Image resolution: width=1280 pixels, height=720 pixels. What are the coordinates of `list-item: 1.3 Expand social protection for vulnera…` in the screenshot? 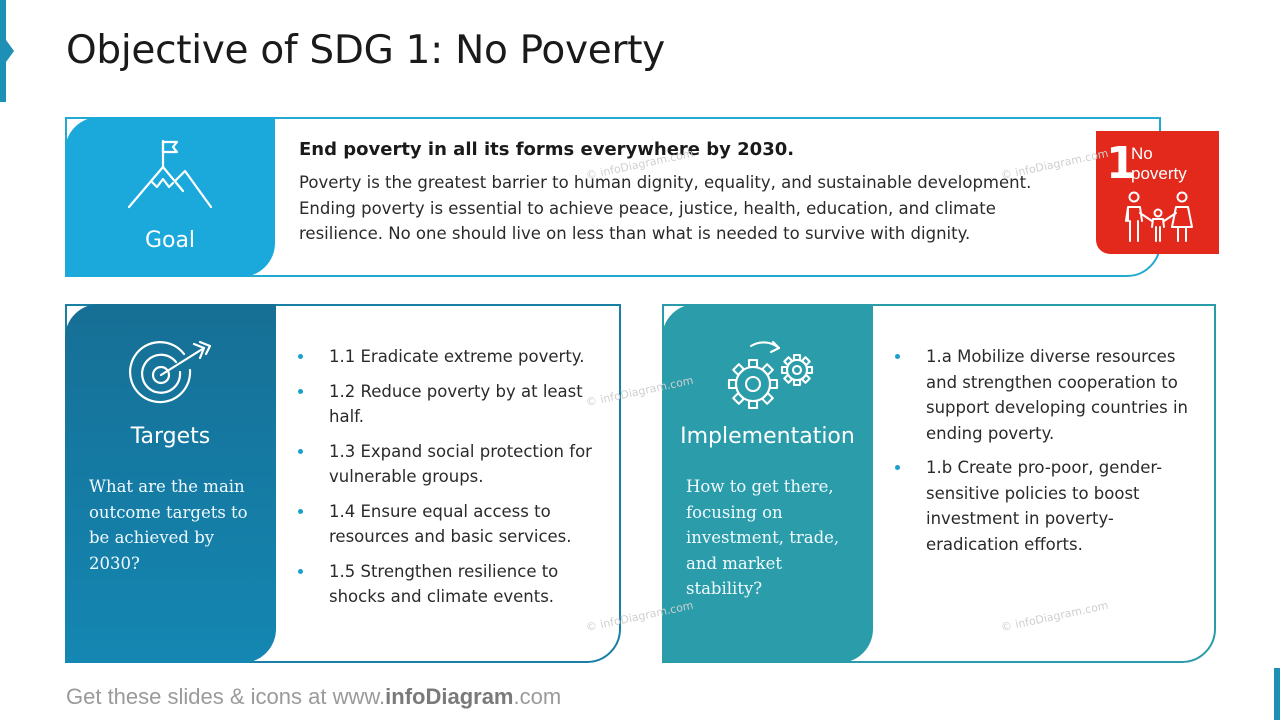 It's located at (447, 464).